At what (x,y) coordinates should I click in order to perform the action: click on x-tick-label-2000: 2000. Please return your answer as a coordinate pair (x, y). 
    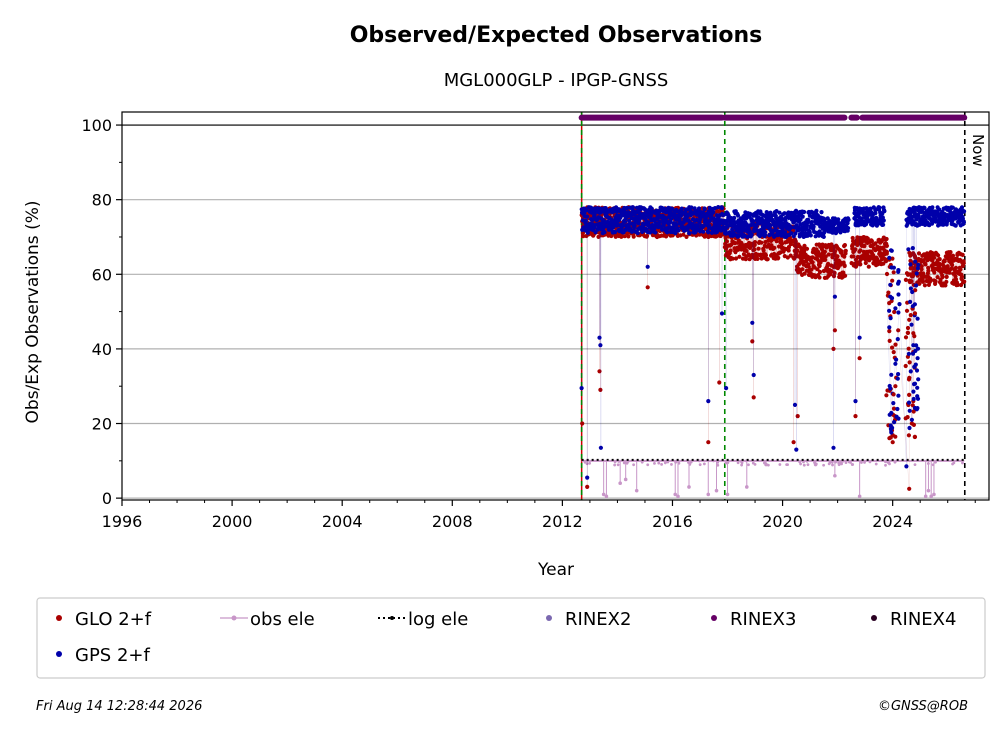
    Looking at the image, I should click on (232, 521).